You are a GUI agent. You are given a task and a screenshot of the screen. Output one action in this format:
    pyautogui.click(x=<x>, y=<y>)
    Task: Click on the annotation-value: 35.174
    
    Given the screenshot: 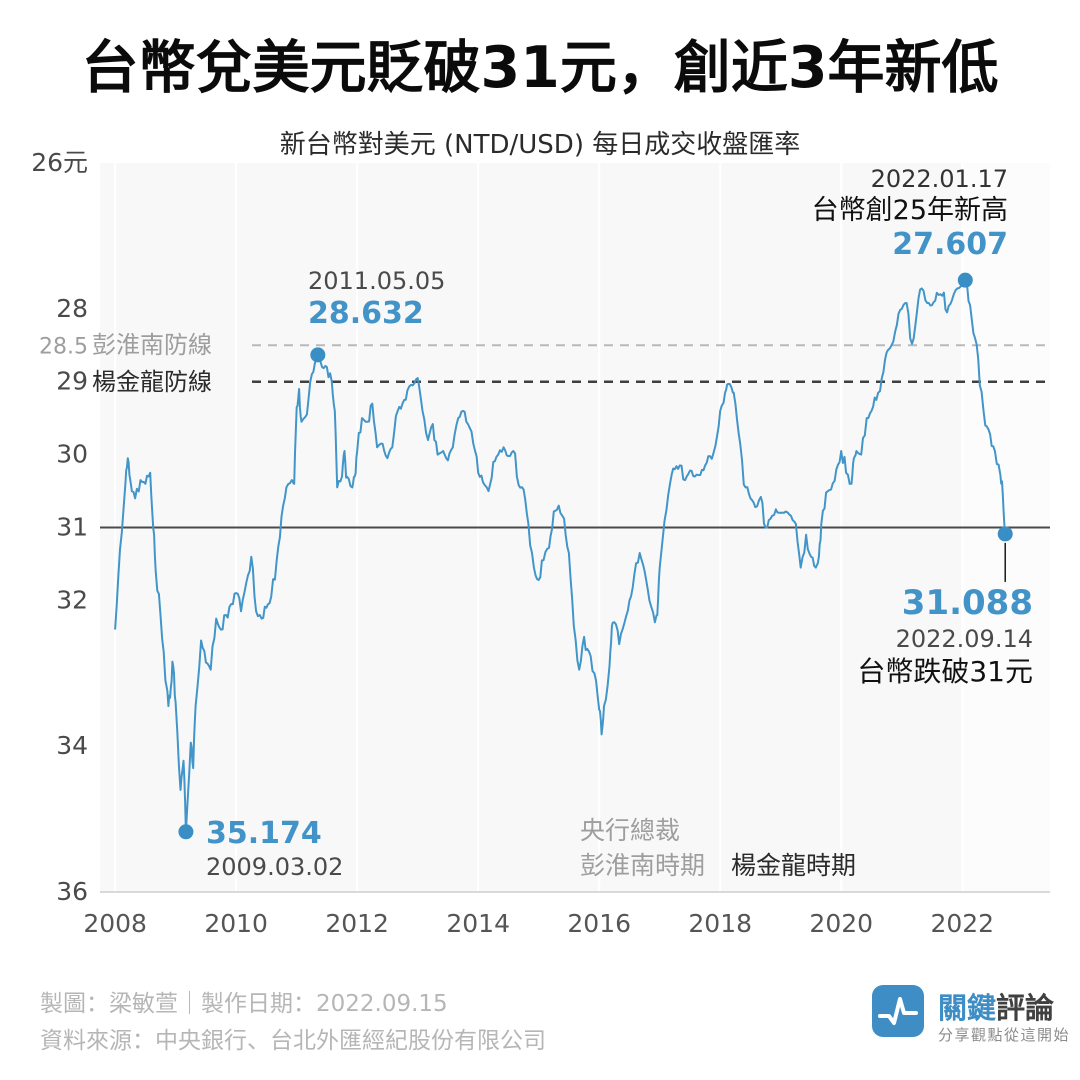 What is the action you would take?
    pyautogui.click(x=264, y=833)
    